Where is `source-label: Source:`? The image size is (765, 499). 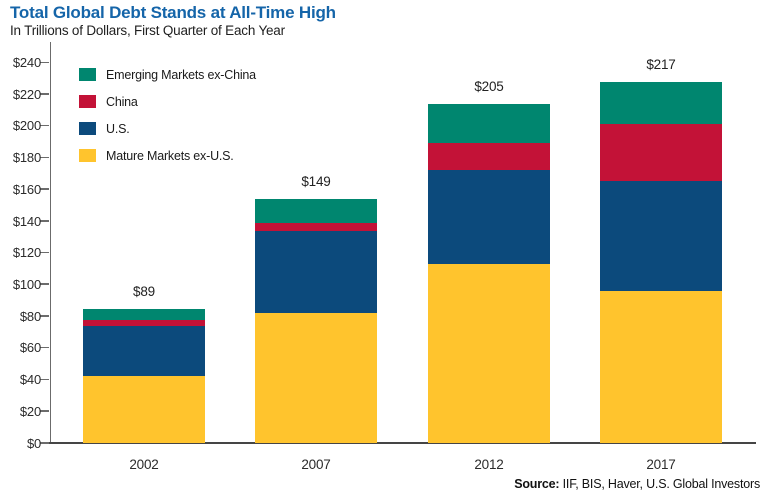 source-label: Source: is located at coordinates (537, 484).